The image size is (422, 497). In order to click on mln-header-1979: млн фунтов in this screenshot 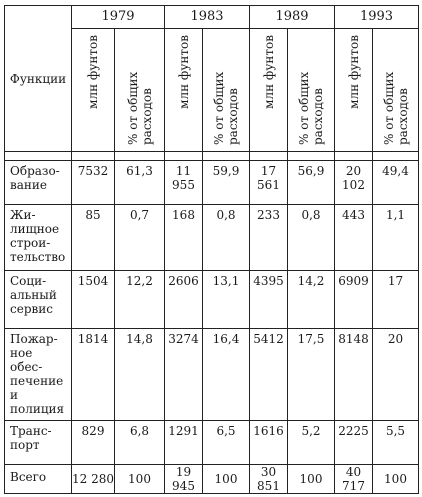, I will do `click(93, 90)`.